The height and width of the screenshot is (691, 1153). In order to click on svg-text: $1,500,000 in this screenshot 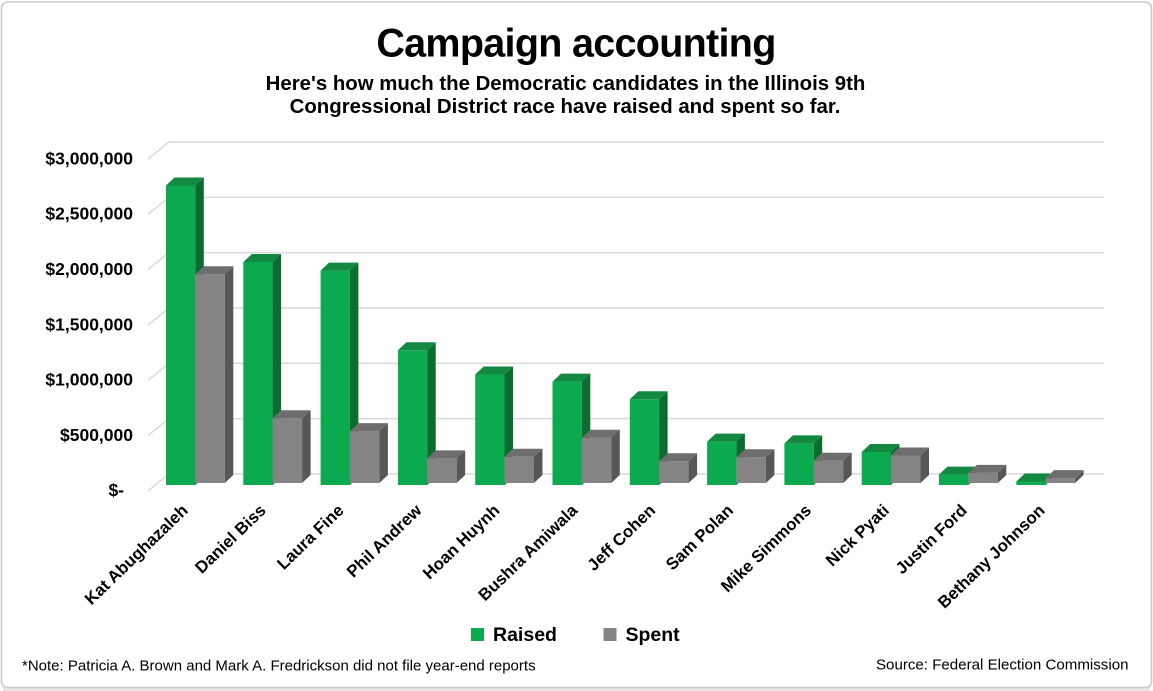, I will do `click(89, 324)`.